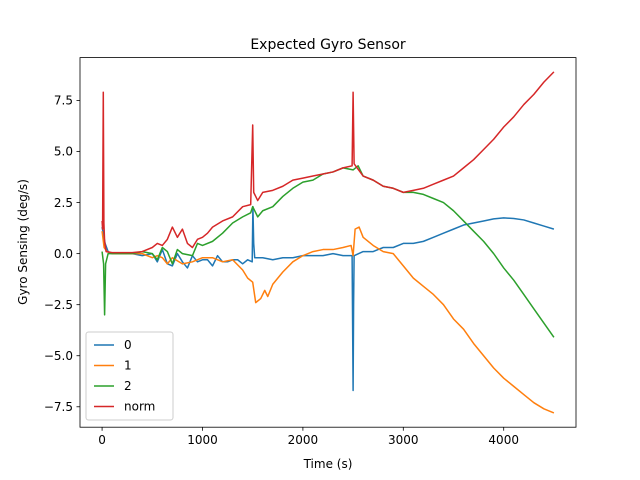 The height and width of the screenshot is (480, 640). What do you see at coordinates (128, 345) in the screenshot?
I see `legend-label: 0` at bounding box center [128, 345].